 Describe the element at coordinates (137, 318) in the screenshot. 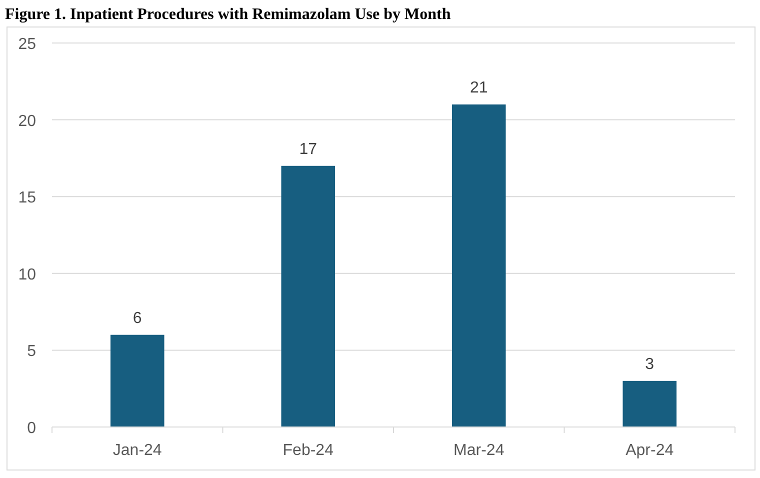

I see `data-label: 6` at that location.